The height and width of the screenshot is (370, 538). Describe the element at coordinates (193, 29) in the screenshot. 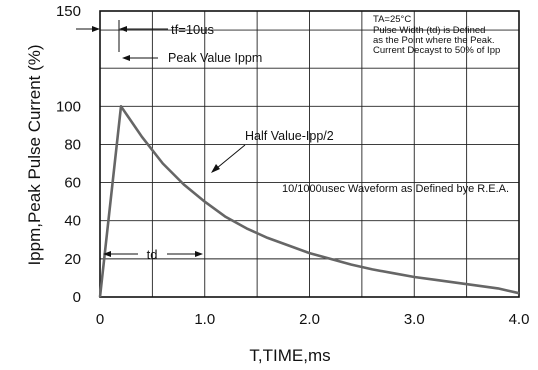

I see `tf-label: tf=10us` at that location.